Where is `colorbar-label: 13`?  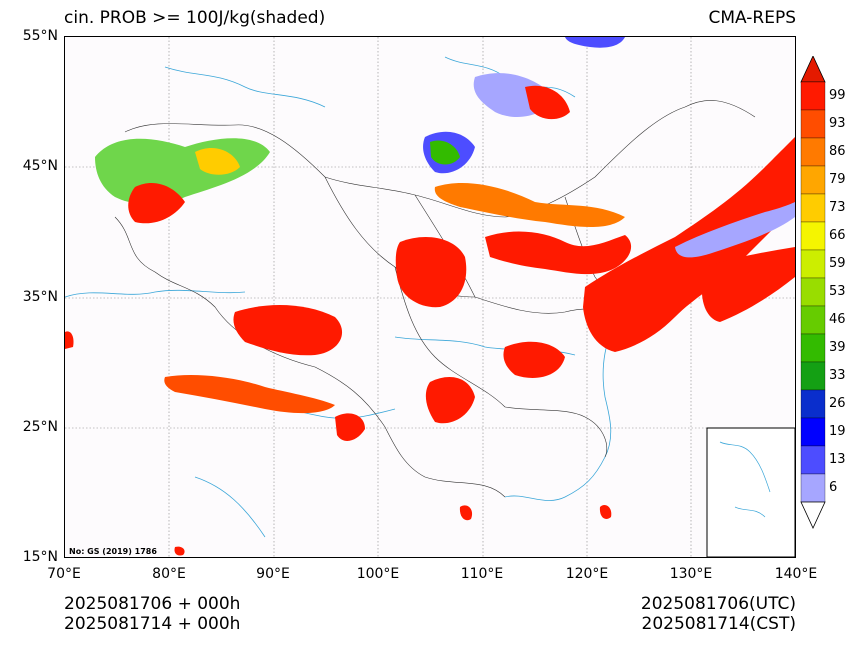 colorbar-label: 13 is located at coordinates (837, 459).